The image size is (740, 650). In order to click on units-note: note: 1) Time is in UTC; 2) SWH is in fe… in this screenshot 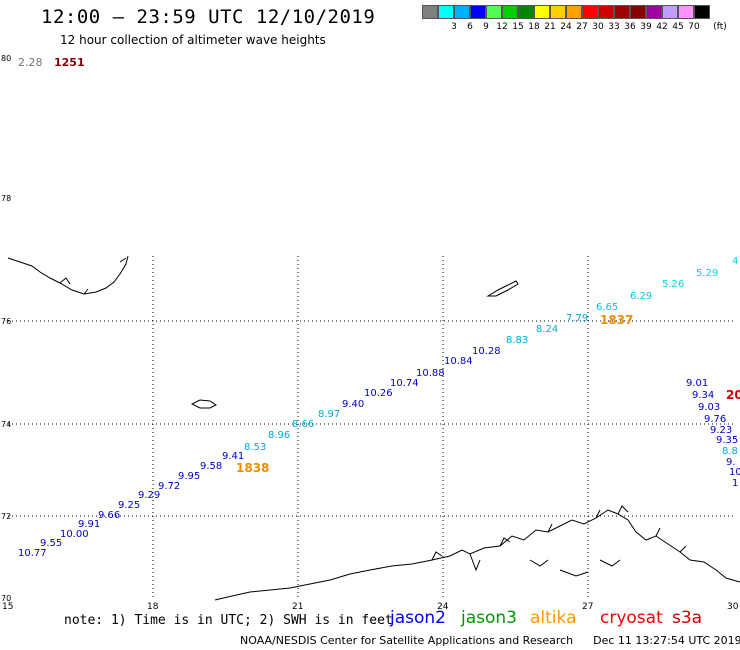, I will do `click(228, 620)`.